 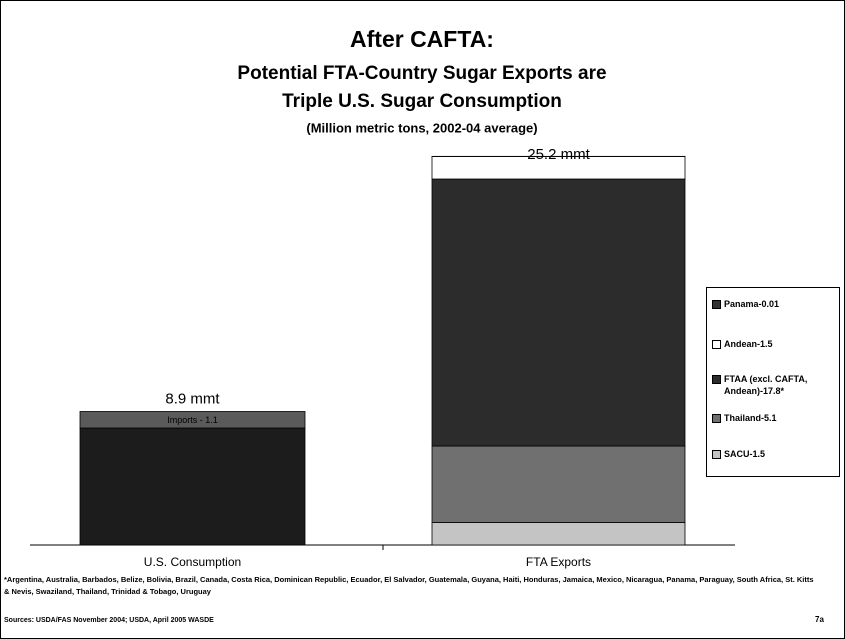 What do you see at coordinates (192, 562) in the screenshot?
I see `x-tick-label: U.S. Consumption` at bounding box center [192, 562].